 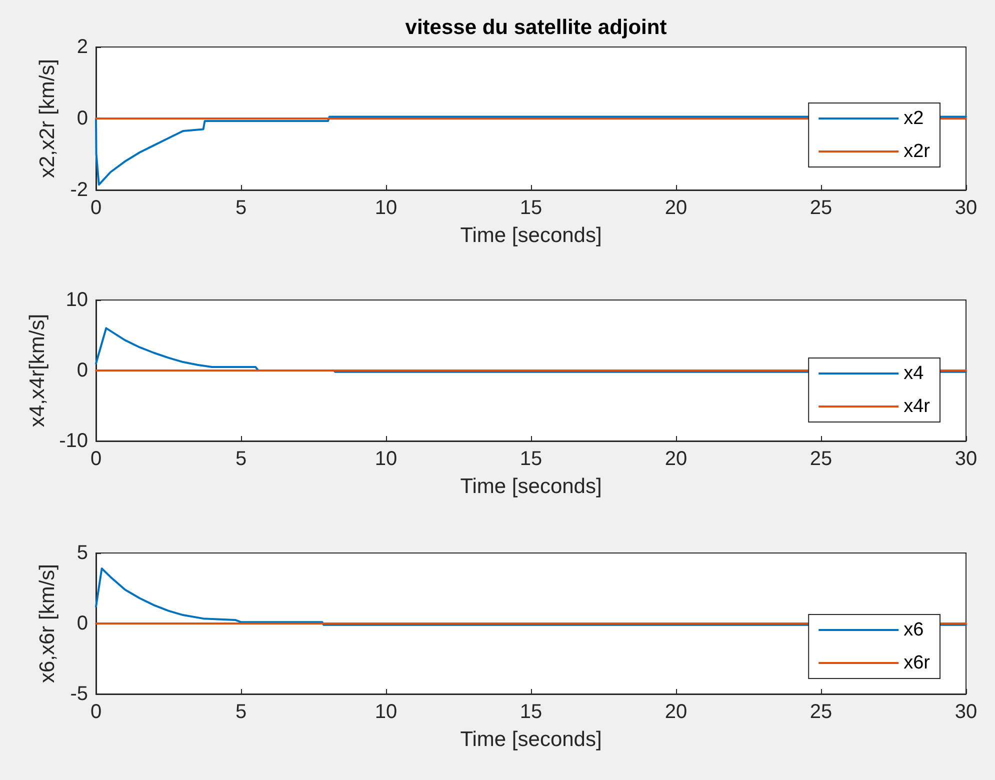 What do you see at coordinates (82, 47) in the screenshot?
I see `y-tick-label: 2` at bounding box center [82, 47].